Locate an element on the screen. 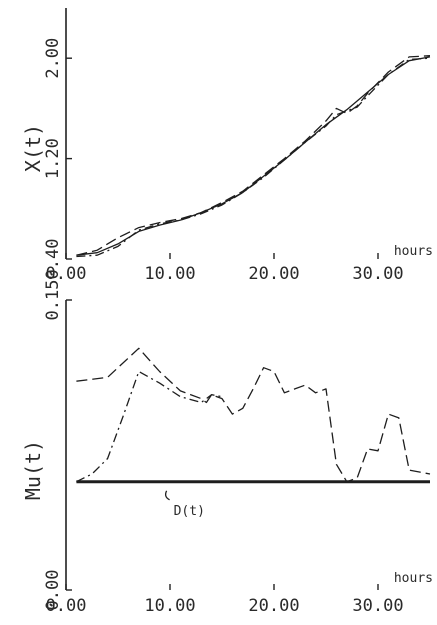  annotation-pointer is located at coordinates (167, 495).